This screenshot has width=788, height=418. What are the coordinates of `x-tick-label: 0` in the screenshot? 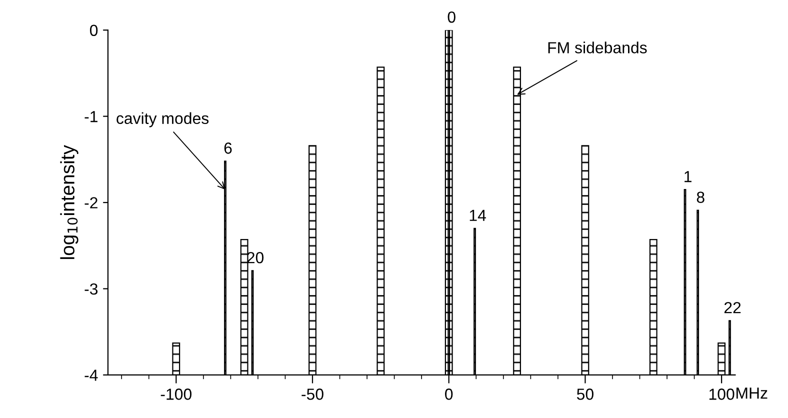 It's located at (449, 394).